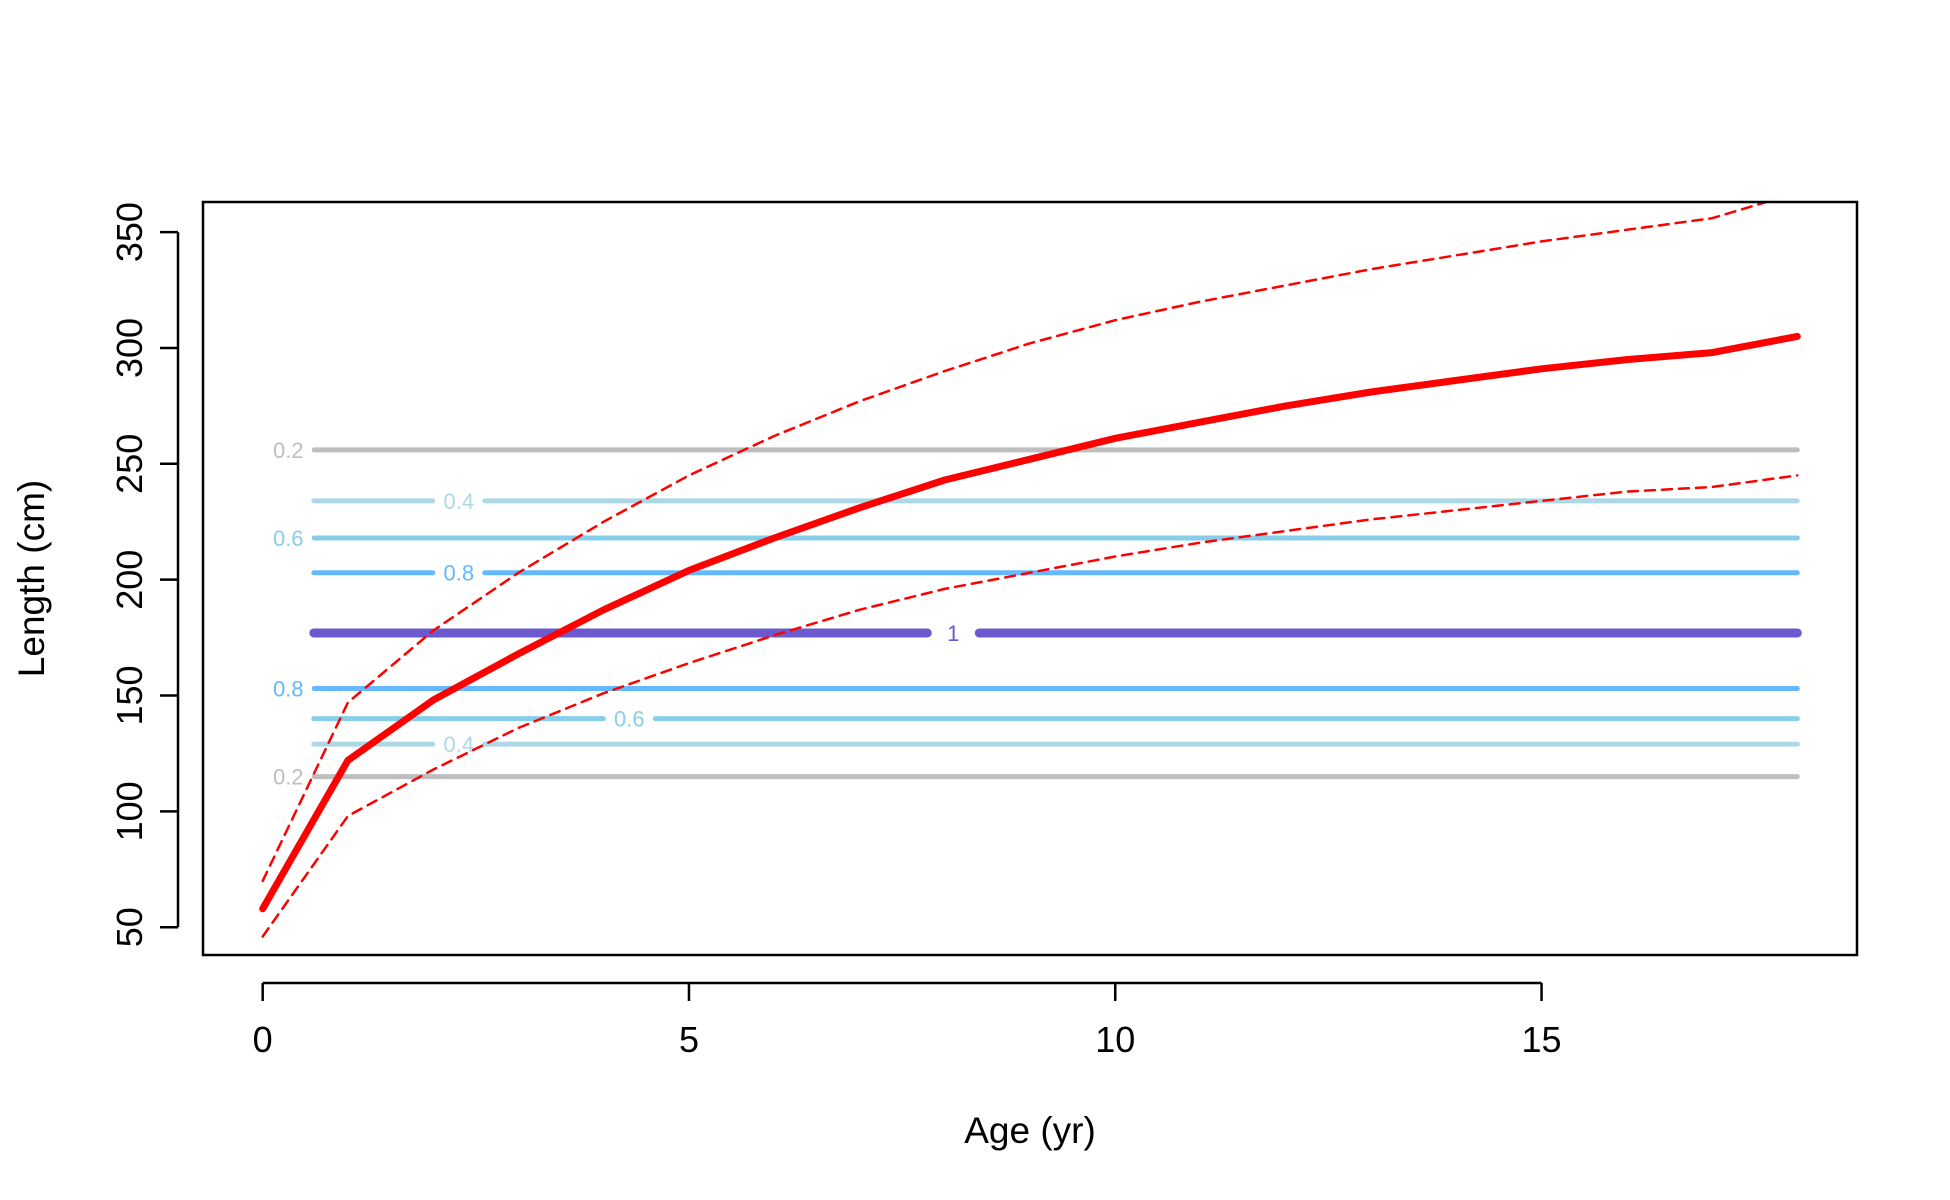 The width and height of the screenshot is (1950, 1200). Describe the element at coordinates (1542, 1039) in the screenshot. I see `x-tick-label: 15` at that location.